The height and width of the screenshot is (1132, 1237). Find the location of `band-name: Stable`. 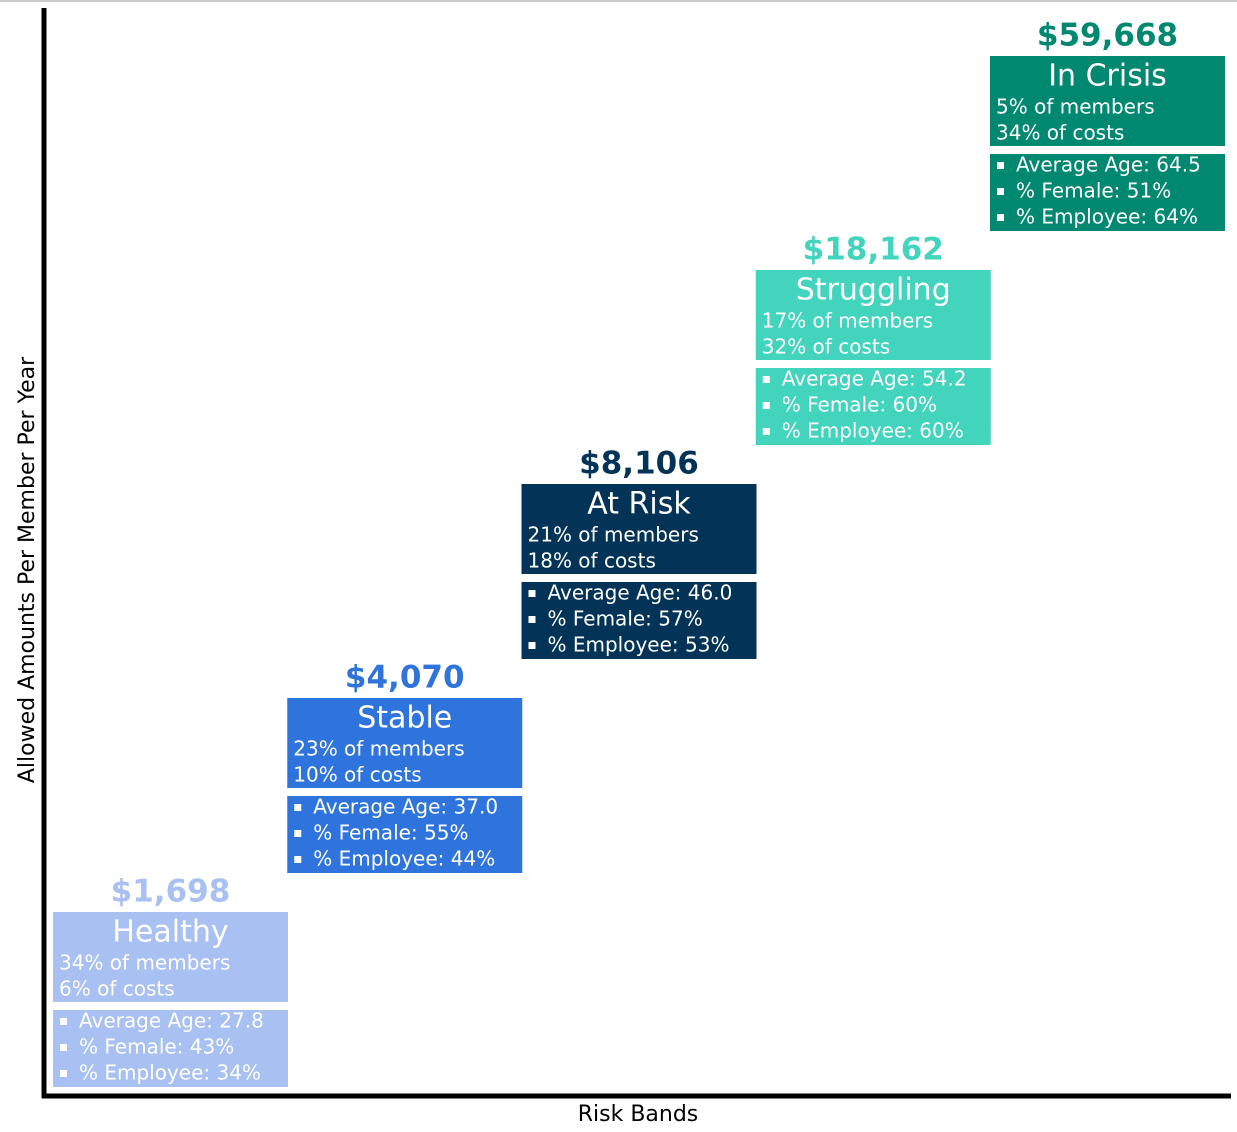

band-name: Stable is located at coordinates (404, 718).